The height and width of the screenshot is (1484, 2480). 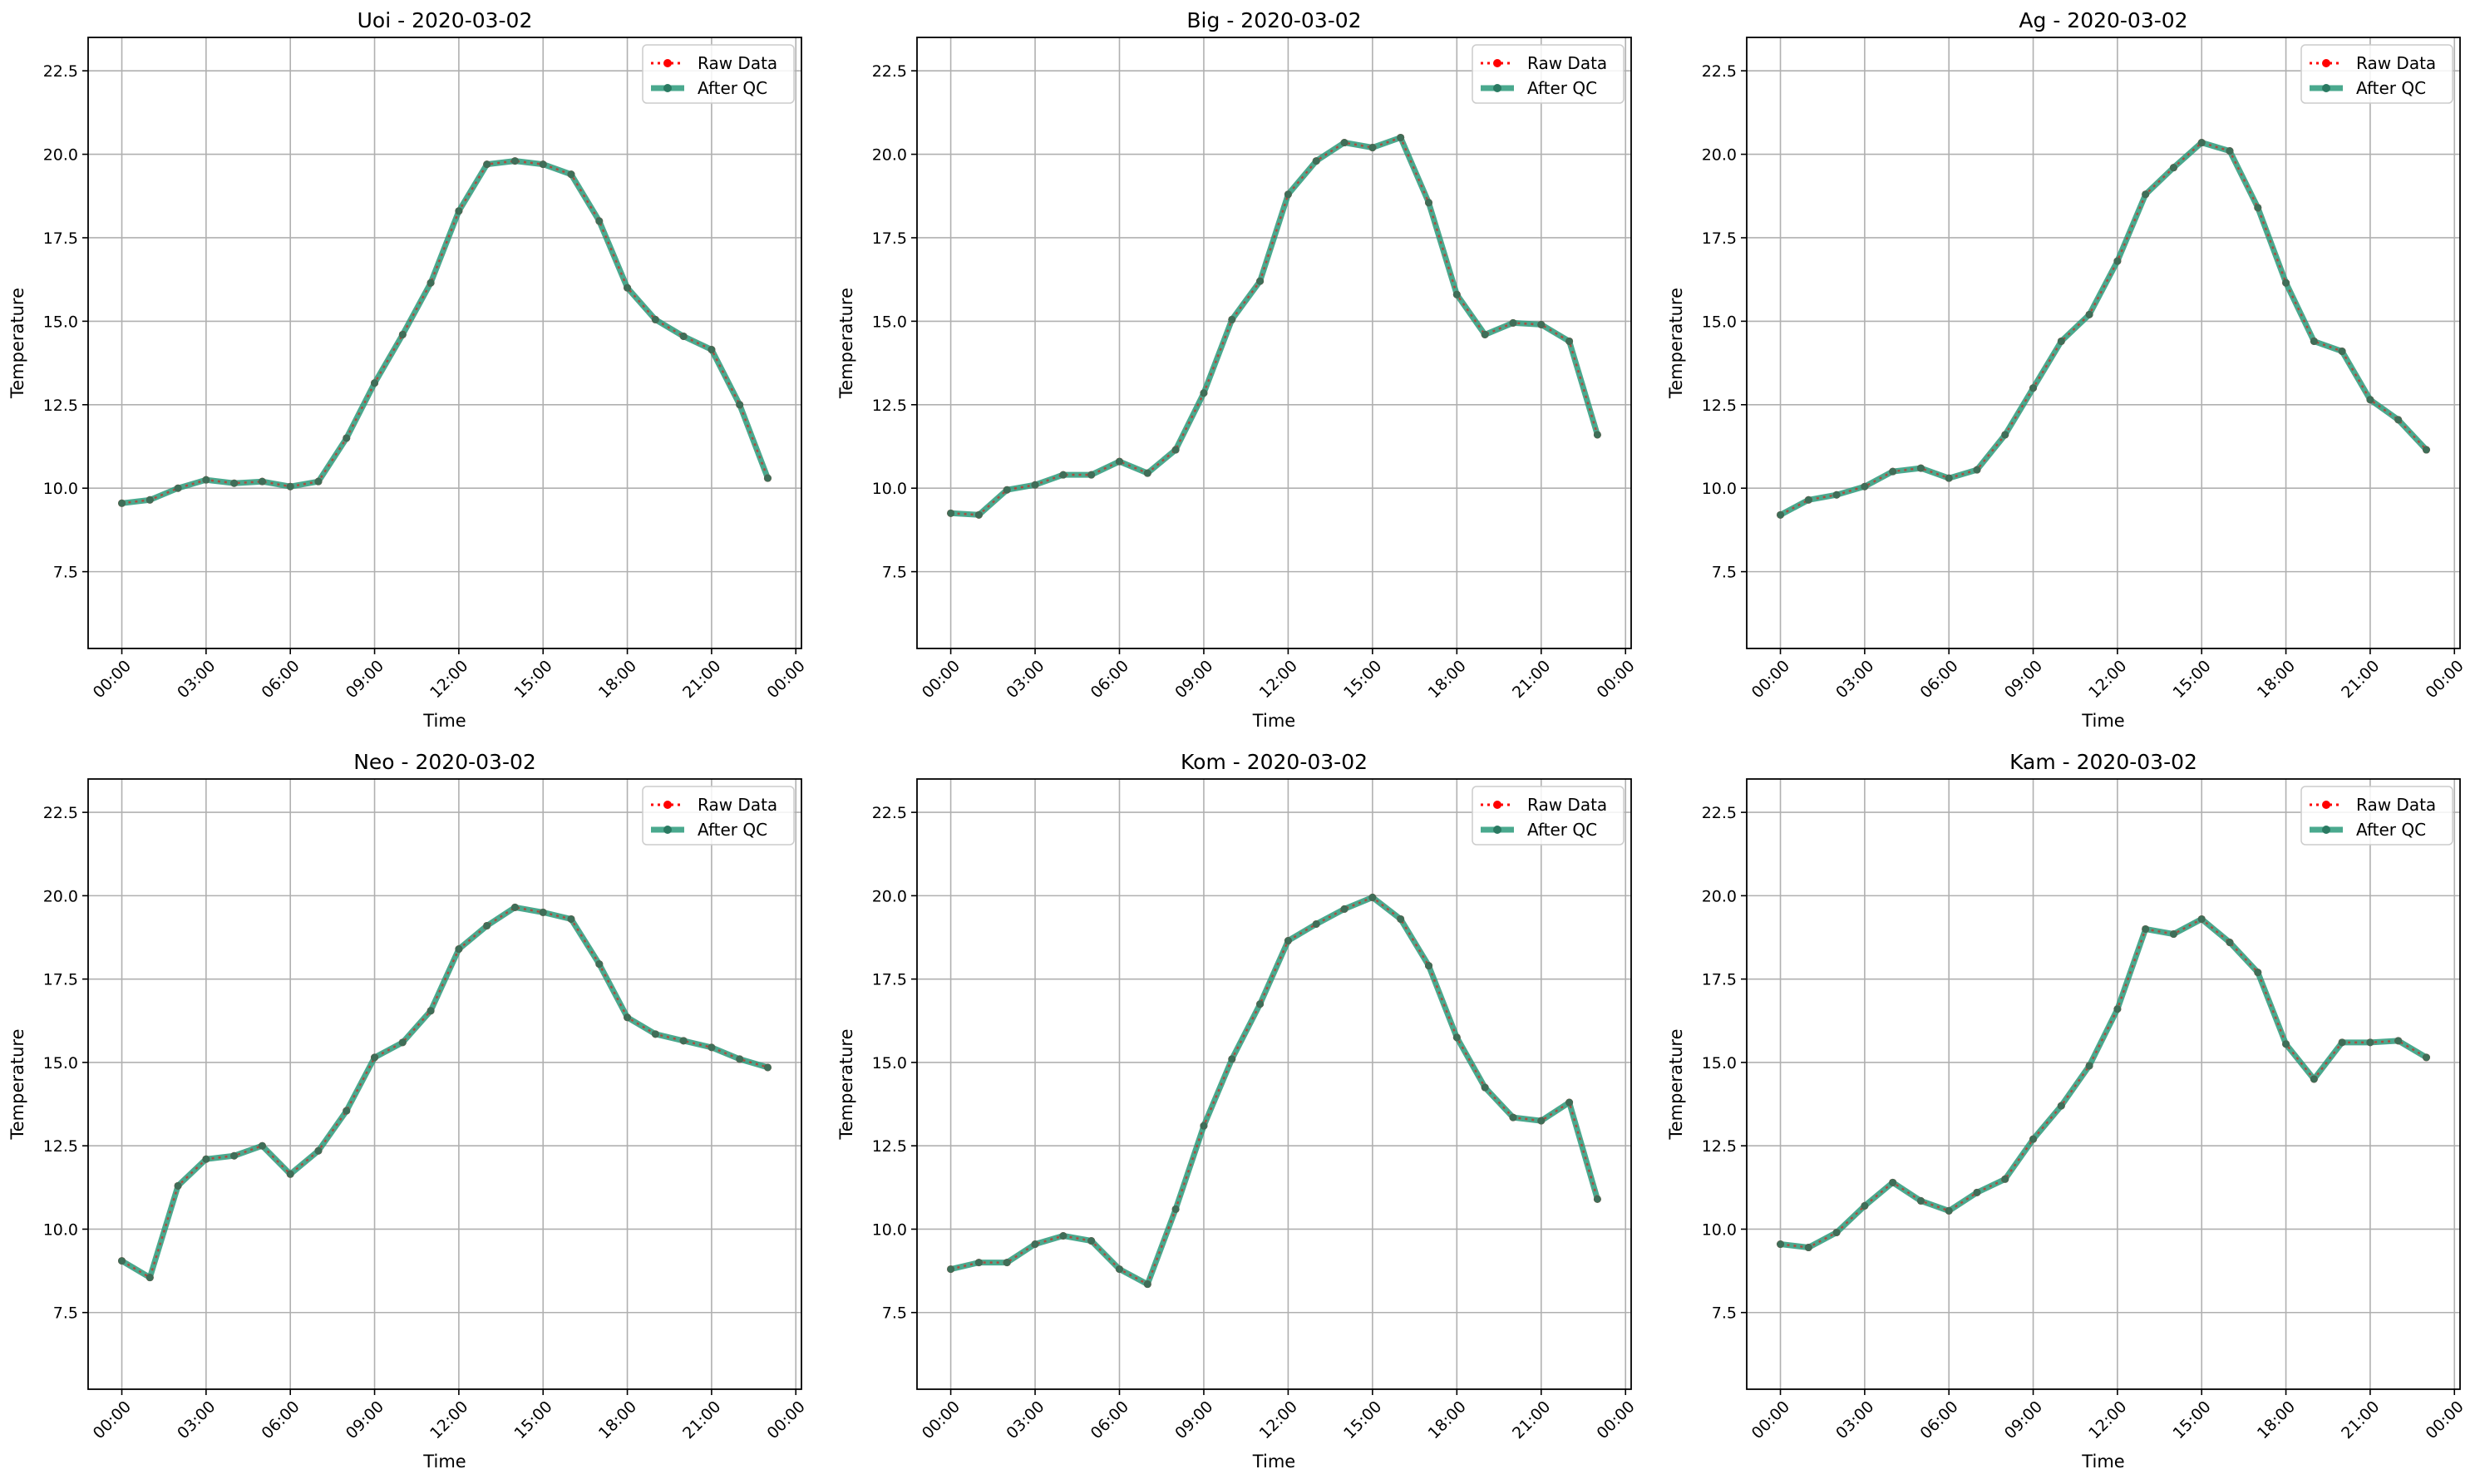 I want to click on y-tick-label: 22.5, so click(x=61, y=71).